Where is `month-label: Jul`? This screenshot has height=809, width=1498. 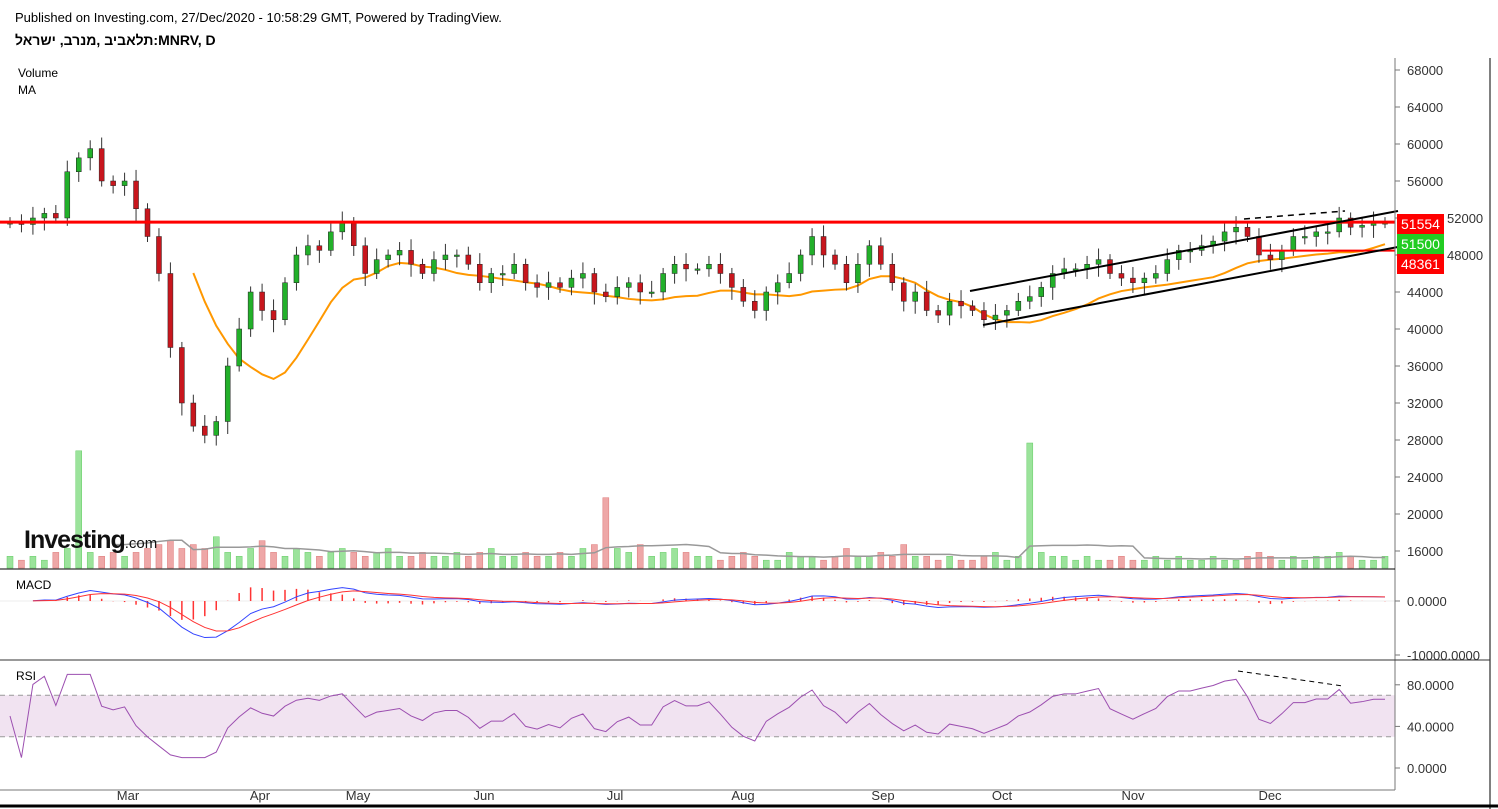 month-label: Jul is located at coordinates (615, 795).